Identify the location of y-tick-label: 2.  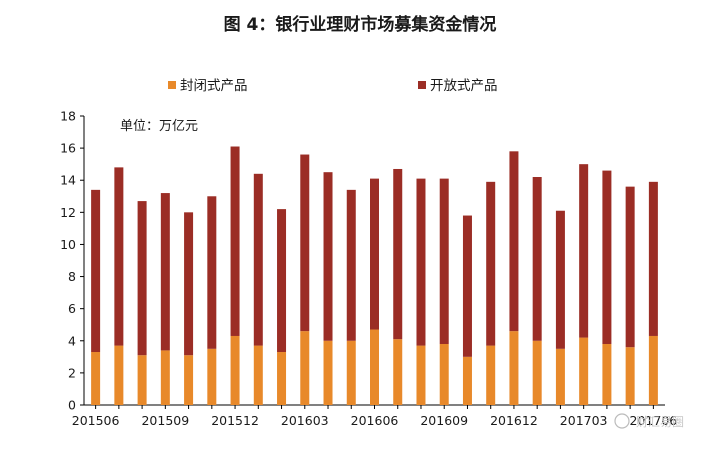
(72, 372).